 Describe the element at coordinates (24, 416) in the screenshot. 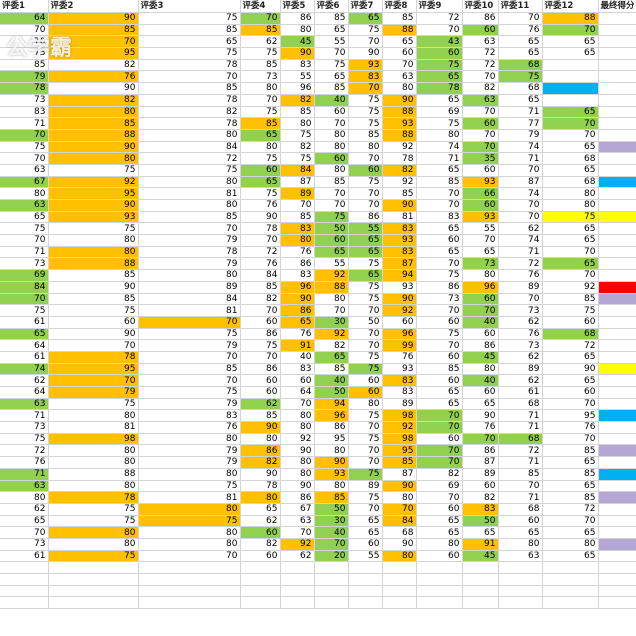

I see `score-cell: 71` at that location.